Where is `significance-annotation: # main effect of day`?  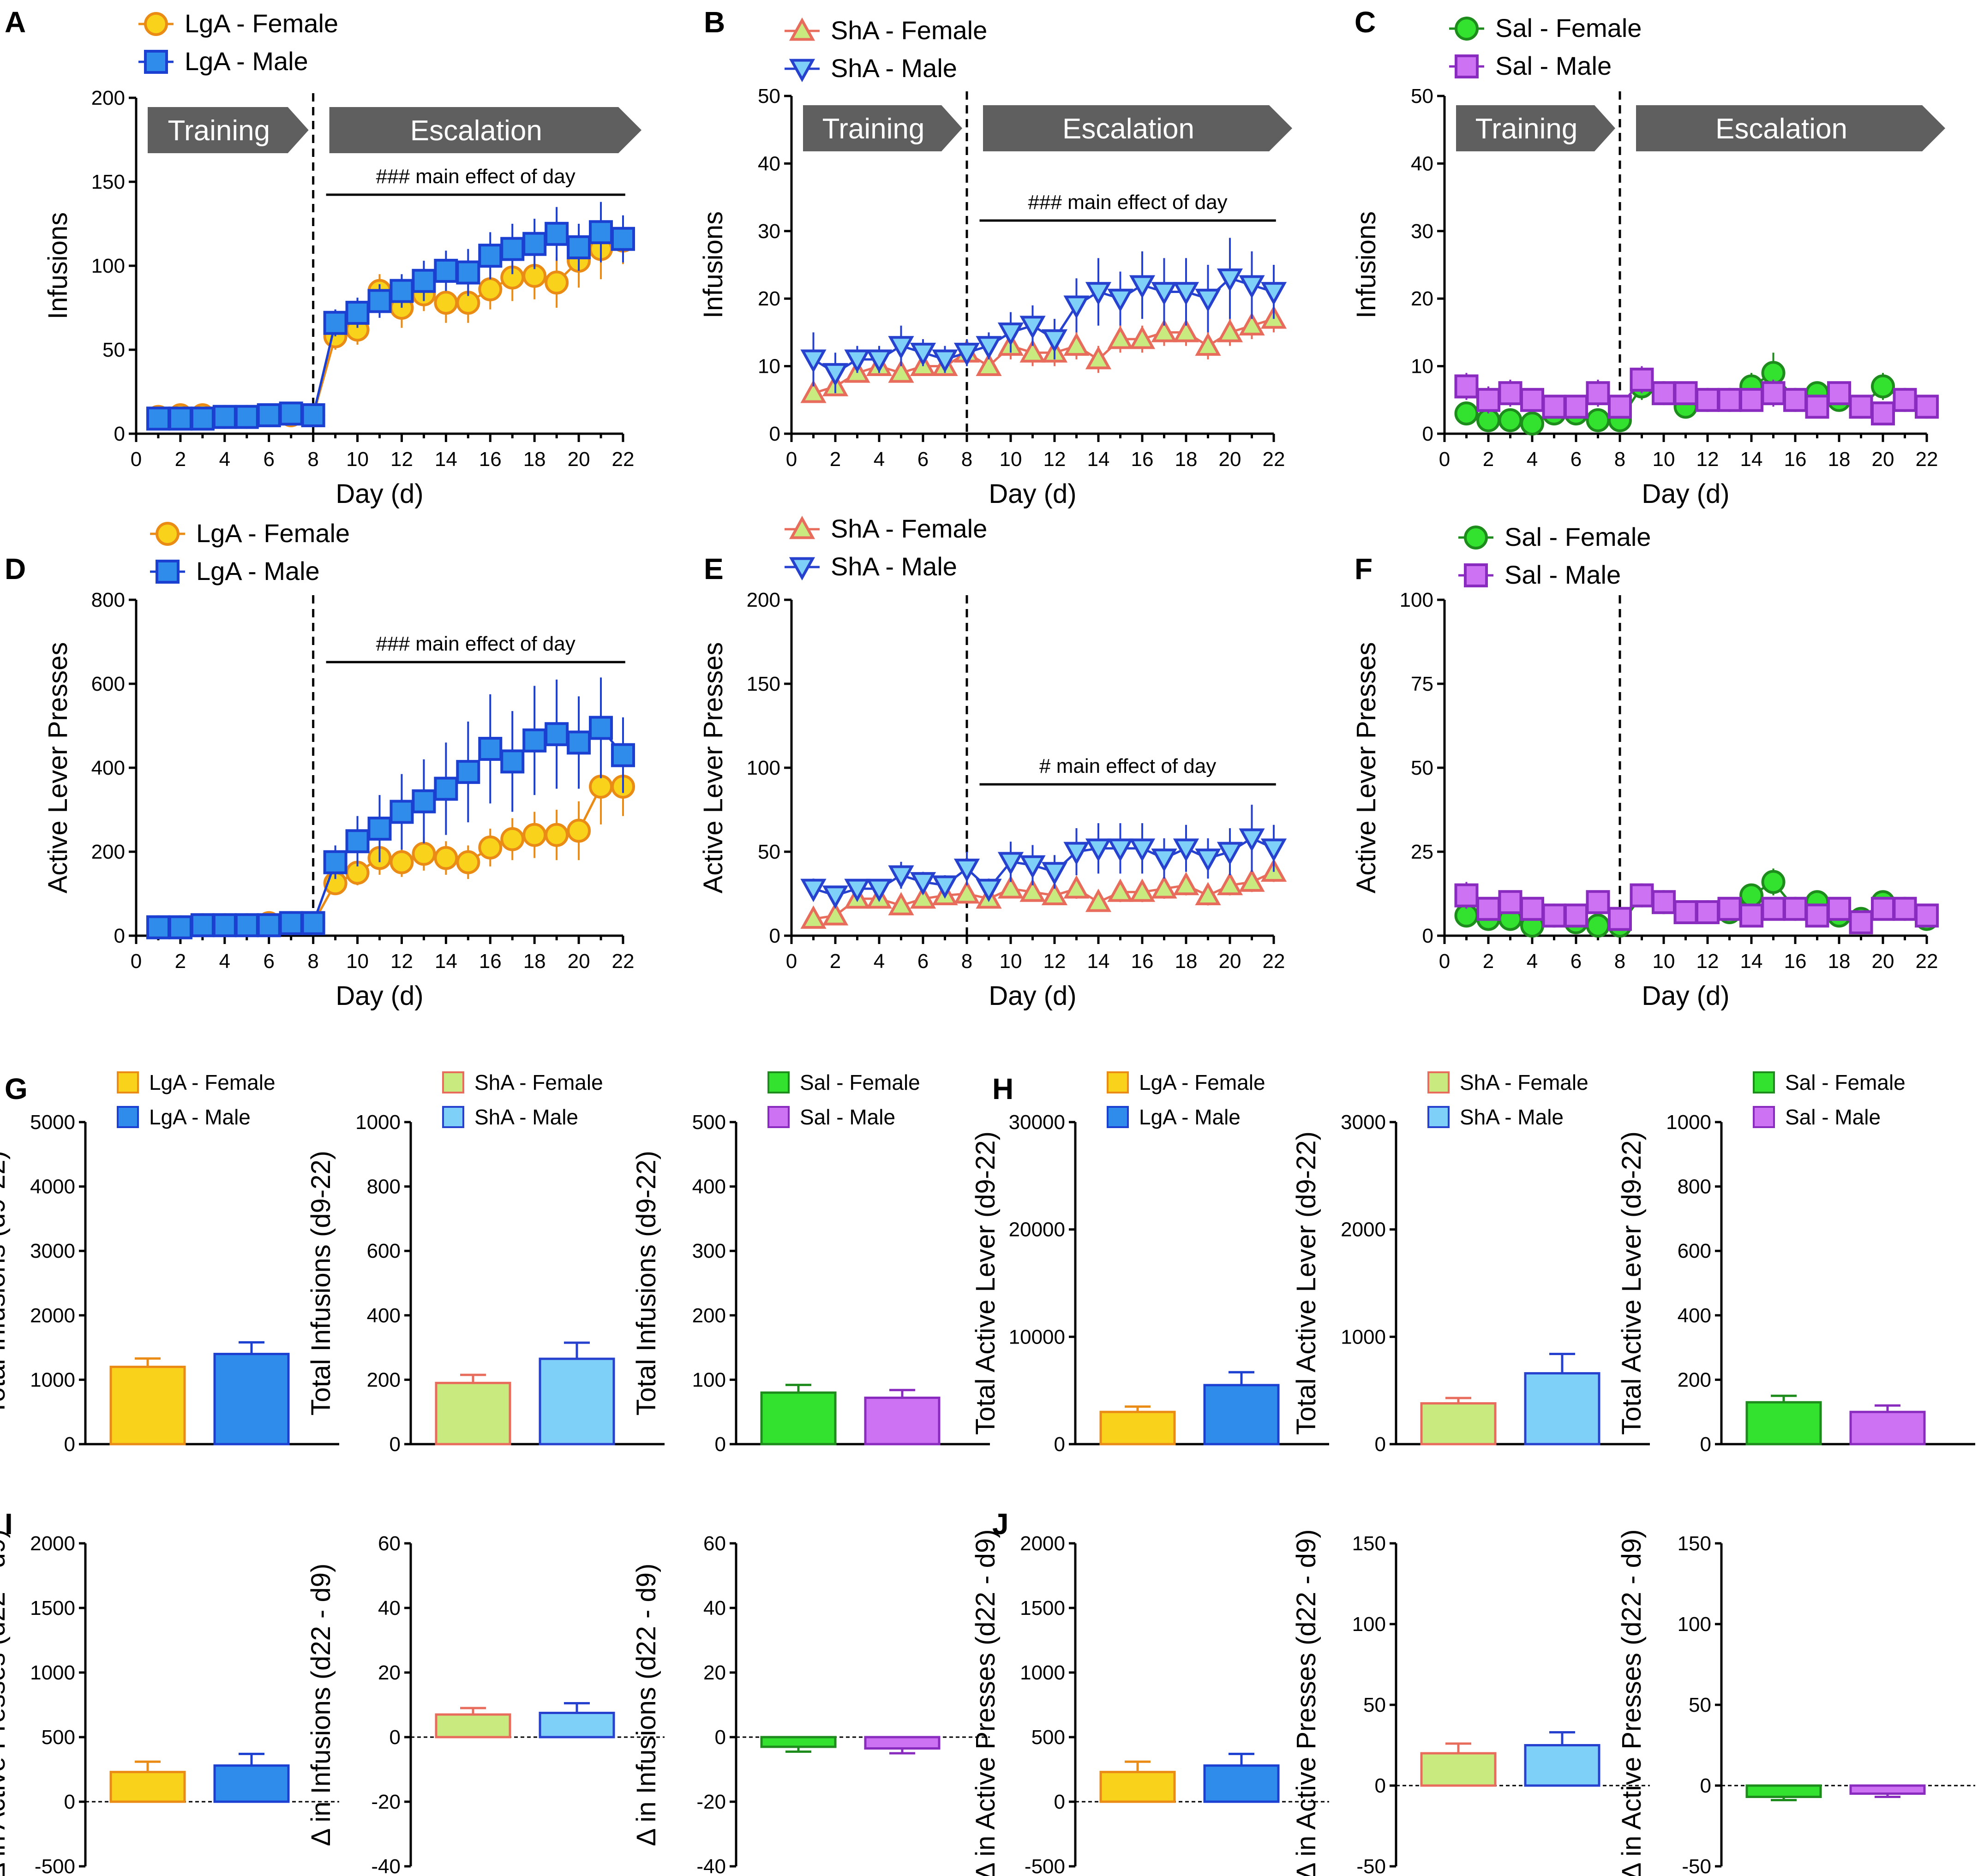
significance-annotation: # main effect of day is located at coordinates (1128, 766).